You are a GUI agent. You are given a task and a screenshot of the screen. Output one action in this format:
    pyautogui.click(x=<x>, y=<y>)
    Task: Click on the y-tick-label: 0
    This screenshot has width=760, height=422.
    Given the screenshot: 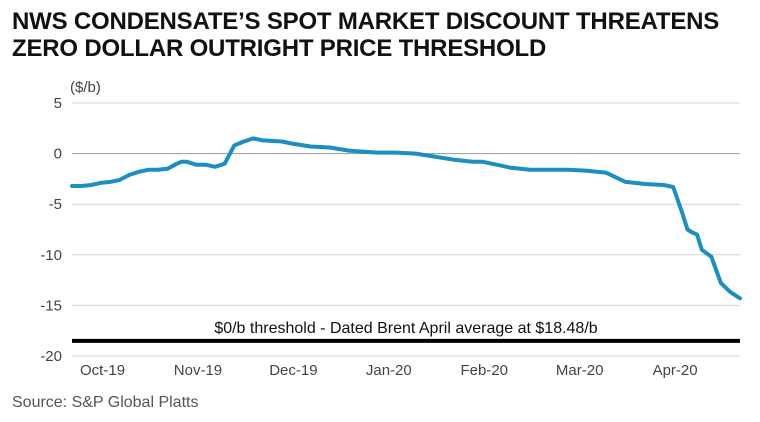 What is the action you would take?
    pyautogui.click(x=58, y=154)
    